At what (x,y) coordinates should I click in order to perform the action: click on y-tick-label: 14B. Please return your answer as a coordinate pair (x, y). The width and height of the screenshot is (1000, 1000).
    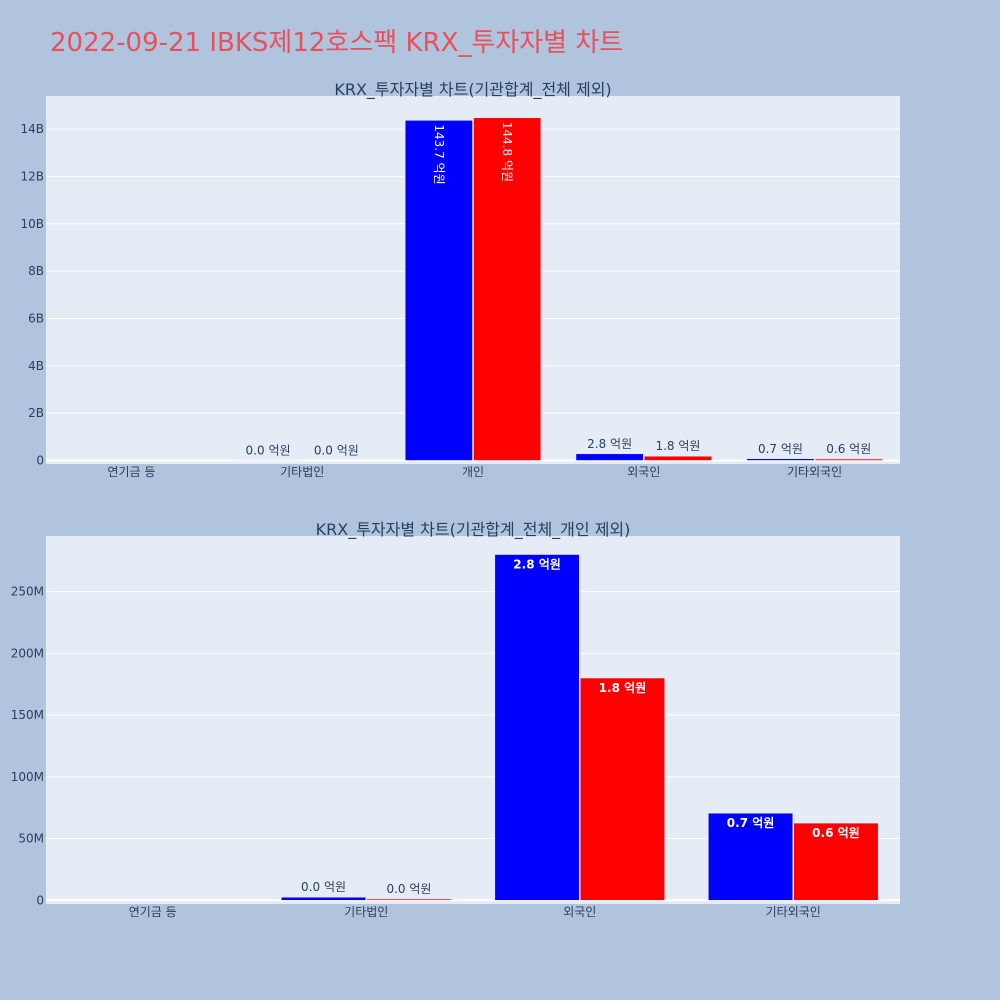
    Looking at the image, I should click on (32, 129).